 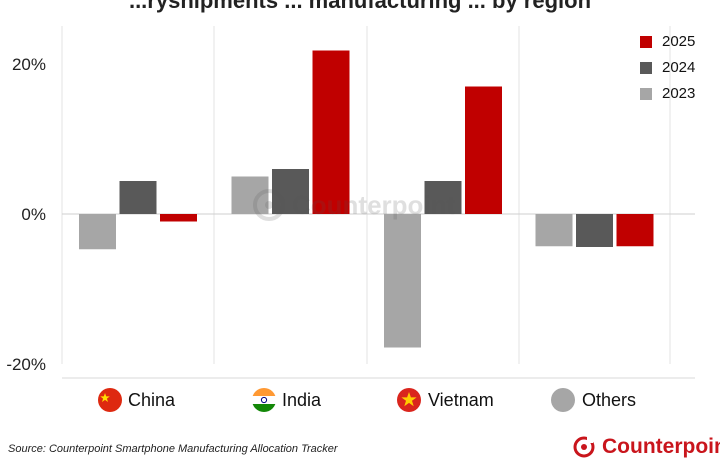 What do you see at coordinates (250, 195) in the screenshot?
I see `bar-india-2023` at bounding box center [250, 195].